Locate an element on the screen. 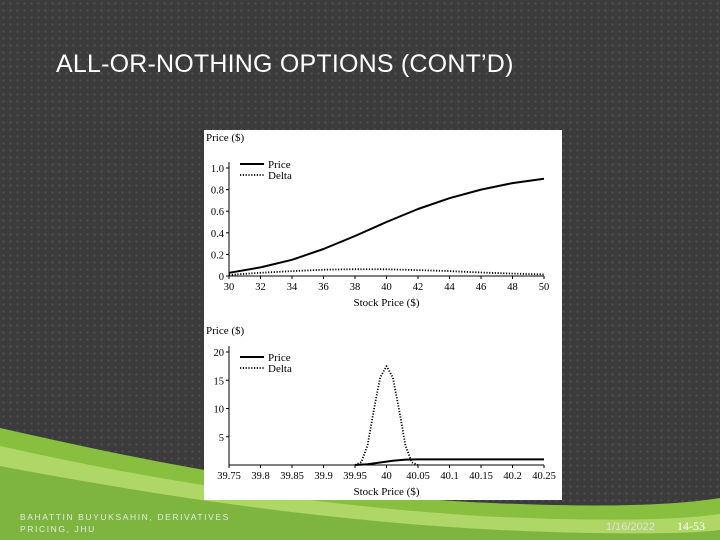  x-tick-label: 39.85 is located at coordinates (292, 476).